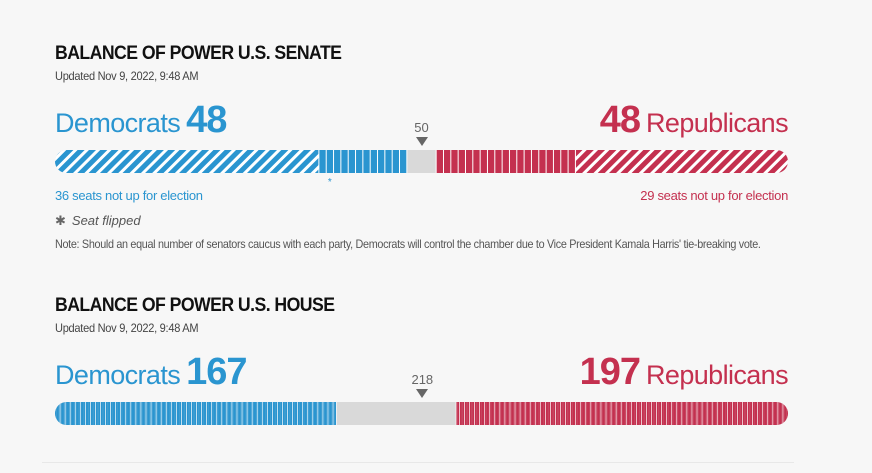 Image resolution: width=872 pixels, height=473 pixels. Describe the element at coordinates (187, 161) in the screenshot. I see `senate-democrats-not-up-segment` at that location.